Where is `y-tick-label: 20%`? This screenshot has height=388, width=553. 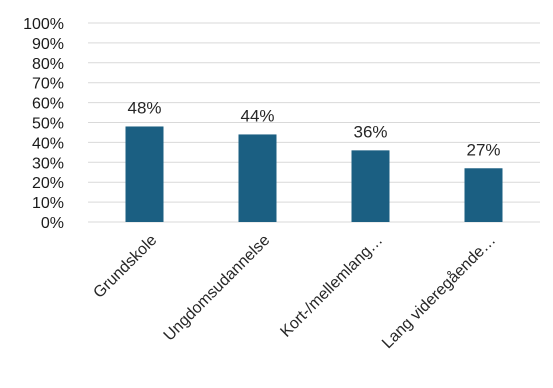
y-tick-label: 20% is located at coordinates (48, 183).